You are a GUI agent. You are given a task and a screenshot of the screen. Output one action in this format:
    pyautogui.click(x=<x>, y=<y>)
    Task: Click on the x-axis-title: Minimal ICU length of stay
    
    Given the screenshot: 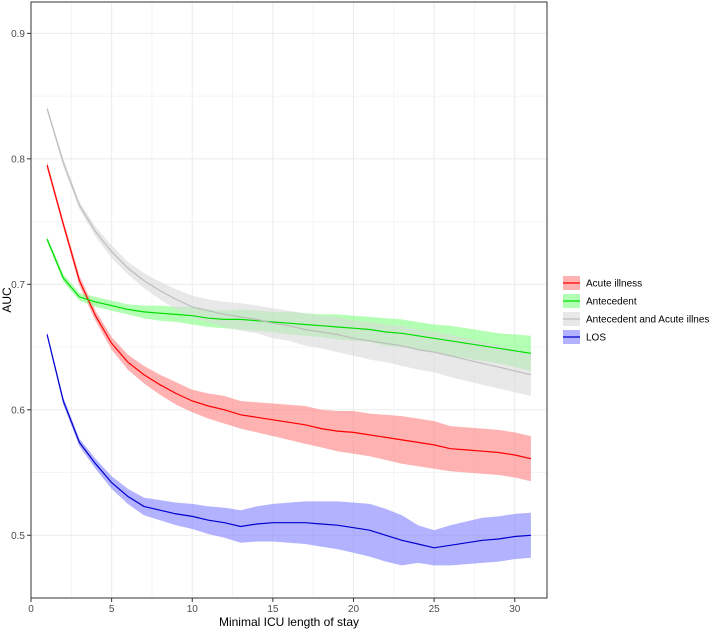 What is the action you would take?
    pyautogui.click(x=289, y=622)
    